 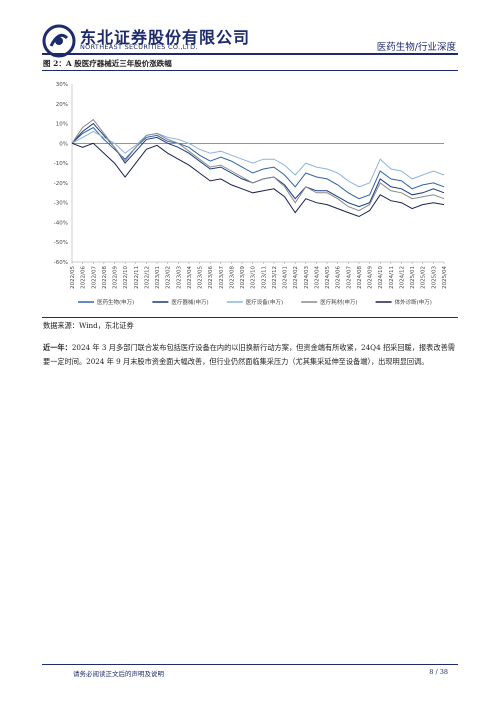 I want to click on x-tick-label: 2022/05, so click(x=73, y=277).